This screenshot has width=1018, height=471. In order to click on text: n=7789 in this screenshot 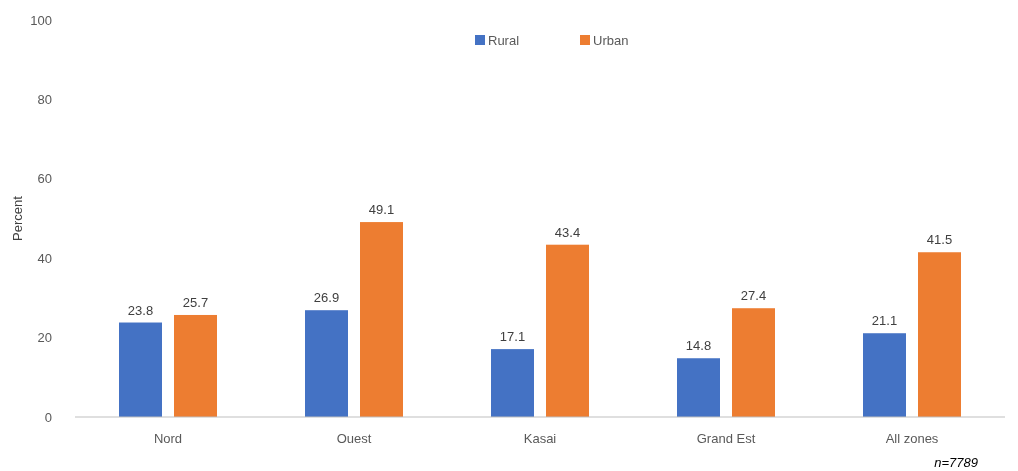, I will do `click(956, 462)`.